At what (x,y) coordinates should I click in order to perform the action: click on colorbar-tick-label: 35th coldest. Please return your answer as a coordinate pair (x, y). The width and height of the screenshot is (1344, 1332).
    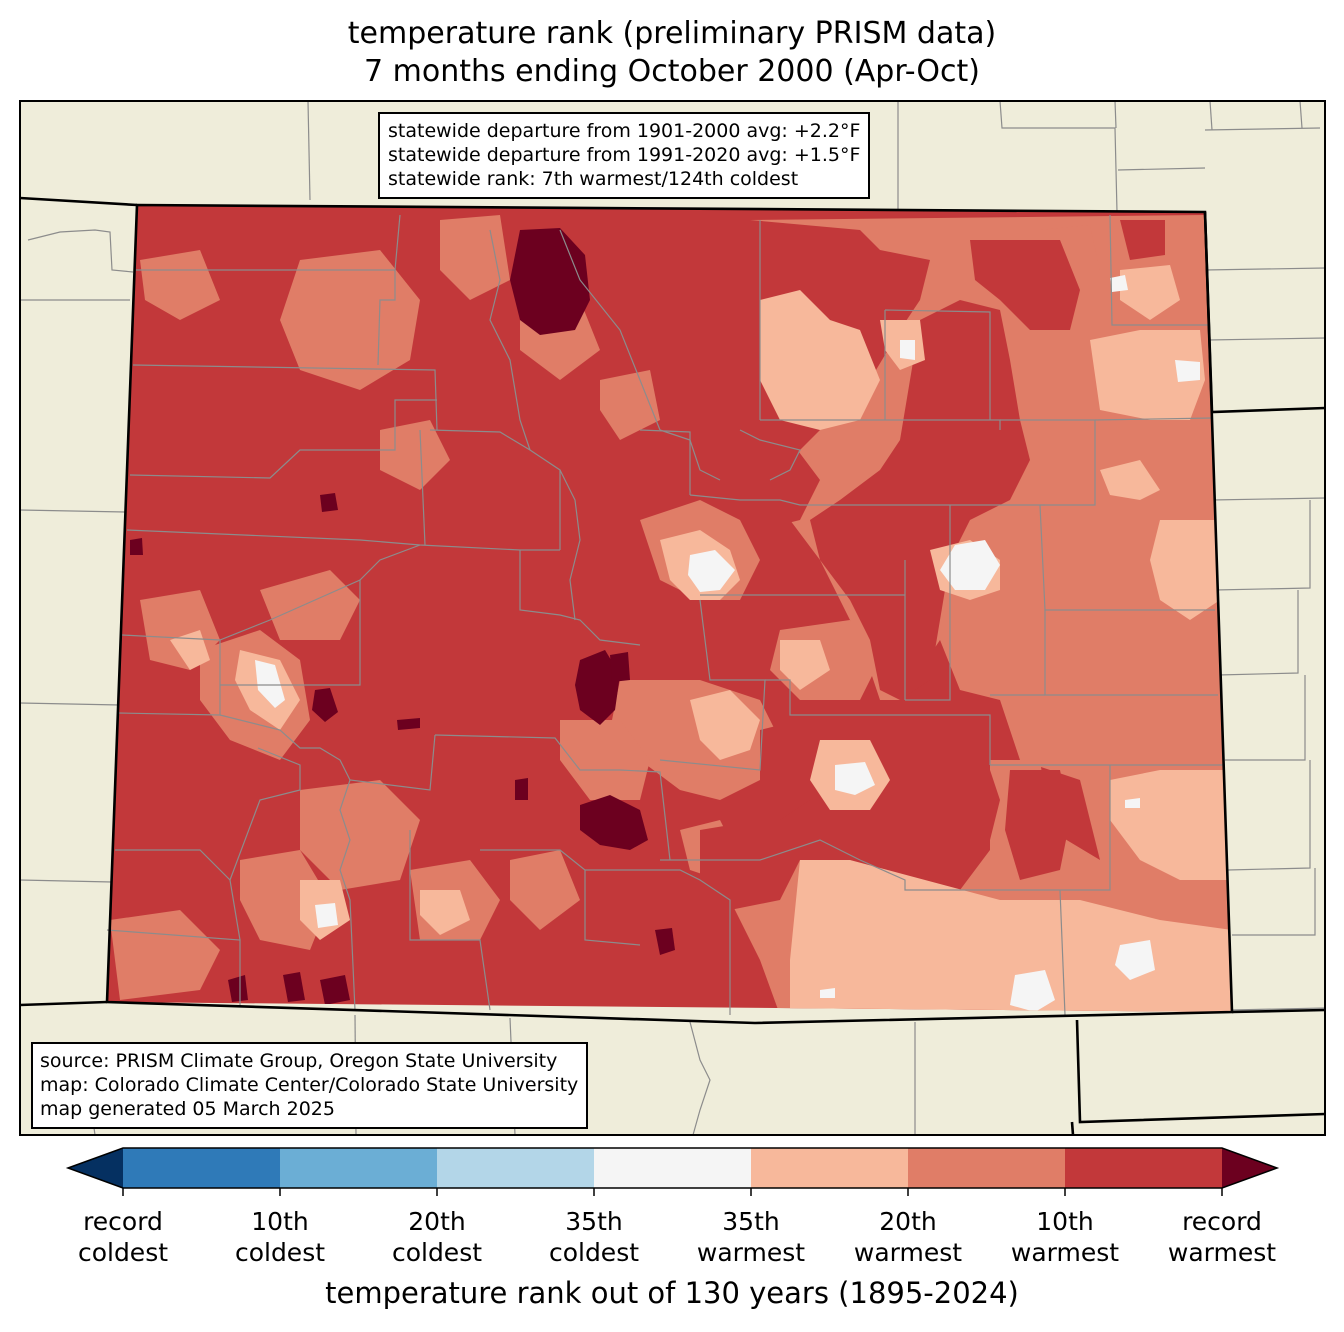
    Looking at the image, I should click on (594, 1237).